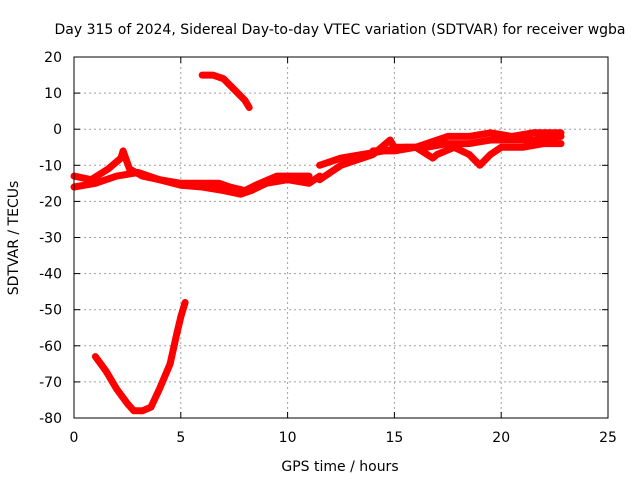 This screenshot has width=640, height=485. I want to click on y-tick-label: 10, so click(53, 94).